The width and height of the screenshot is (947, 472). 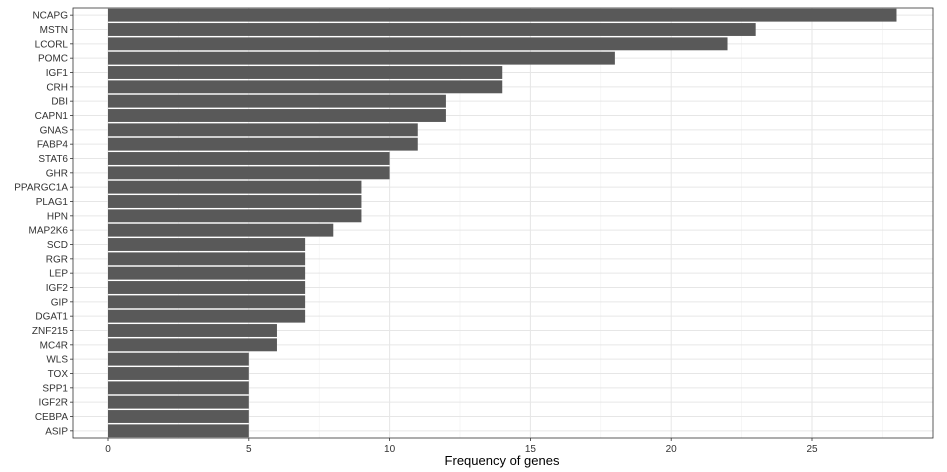 What do you see at coordinates (178, 359) in the screenshot?
I see `bar-wls` at bounding box center [178, 359].